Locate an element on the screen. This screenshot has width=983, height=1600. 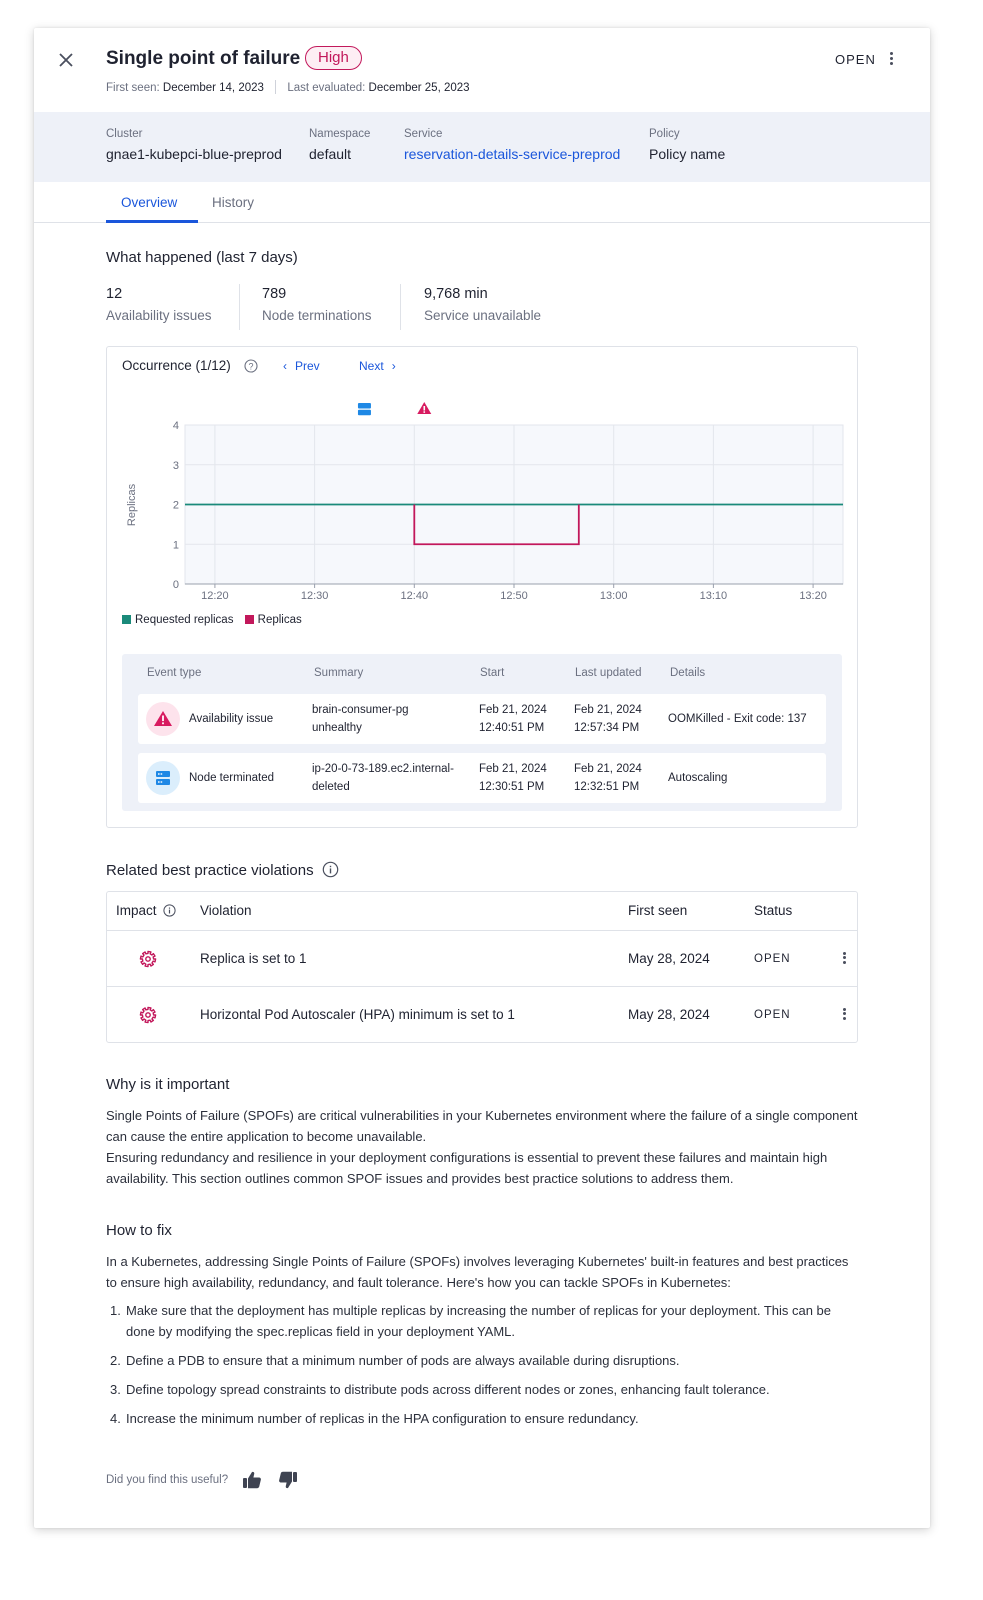
status-text: OPEN is located at coordinates (855, 59).